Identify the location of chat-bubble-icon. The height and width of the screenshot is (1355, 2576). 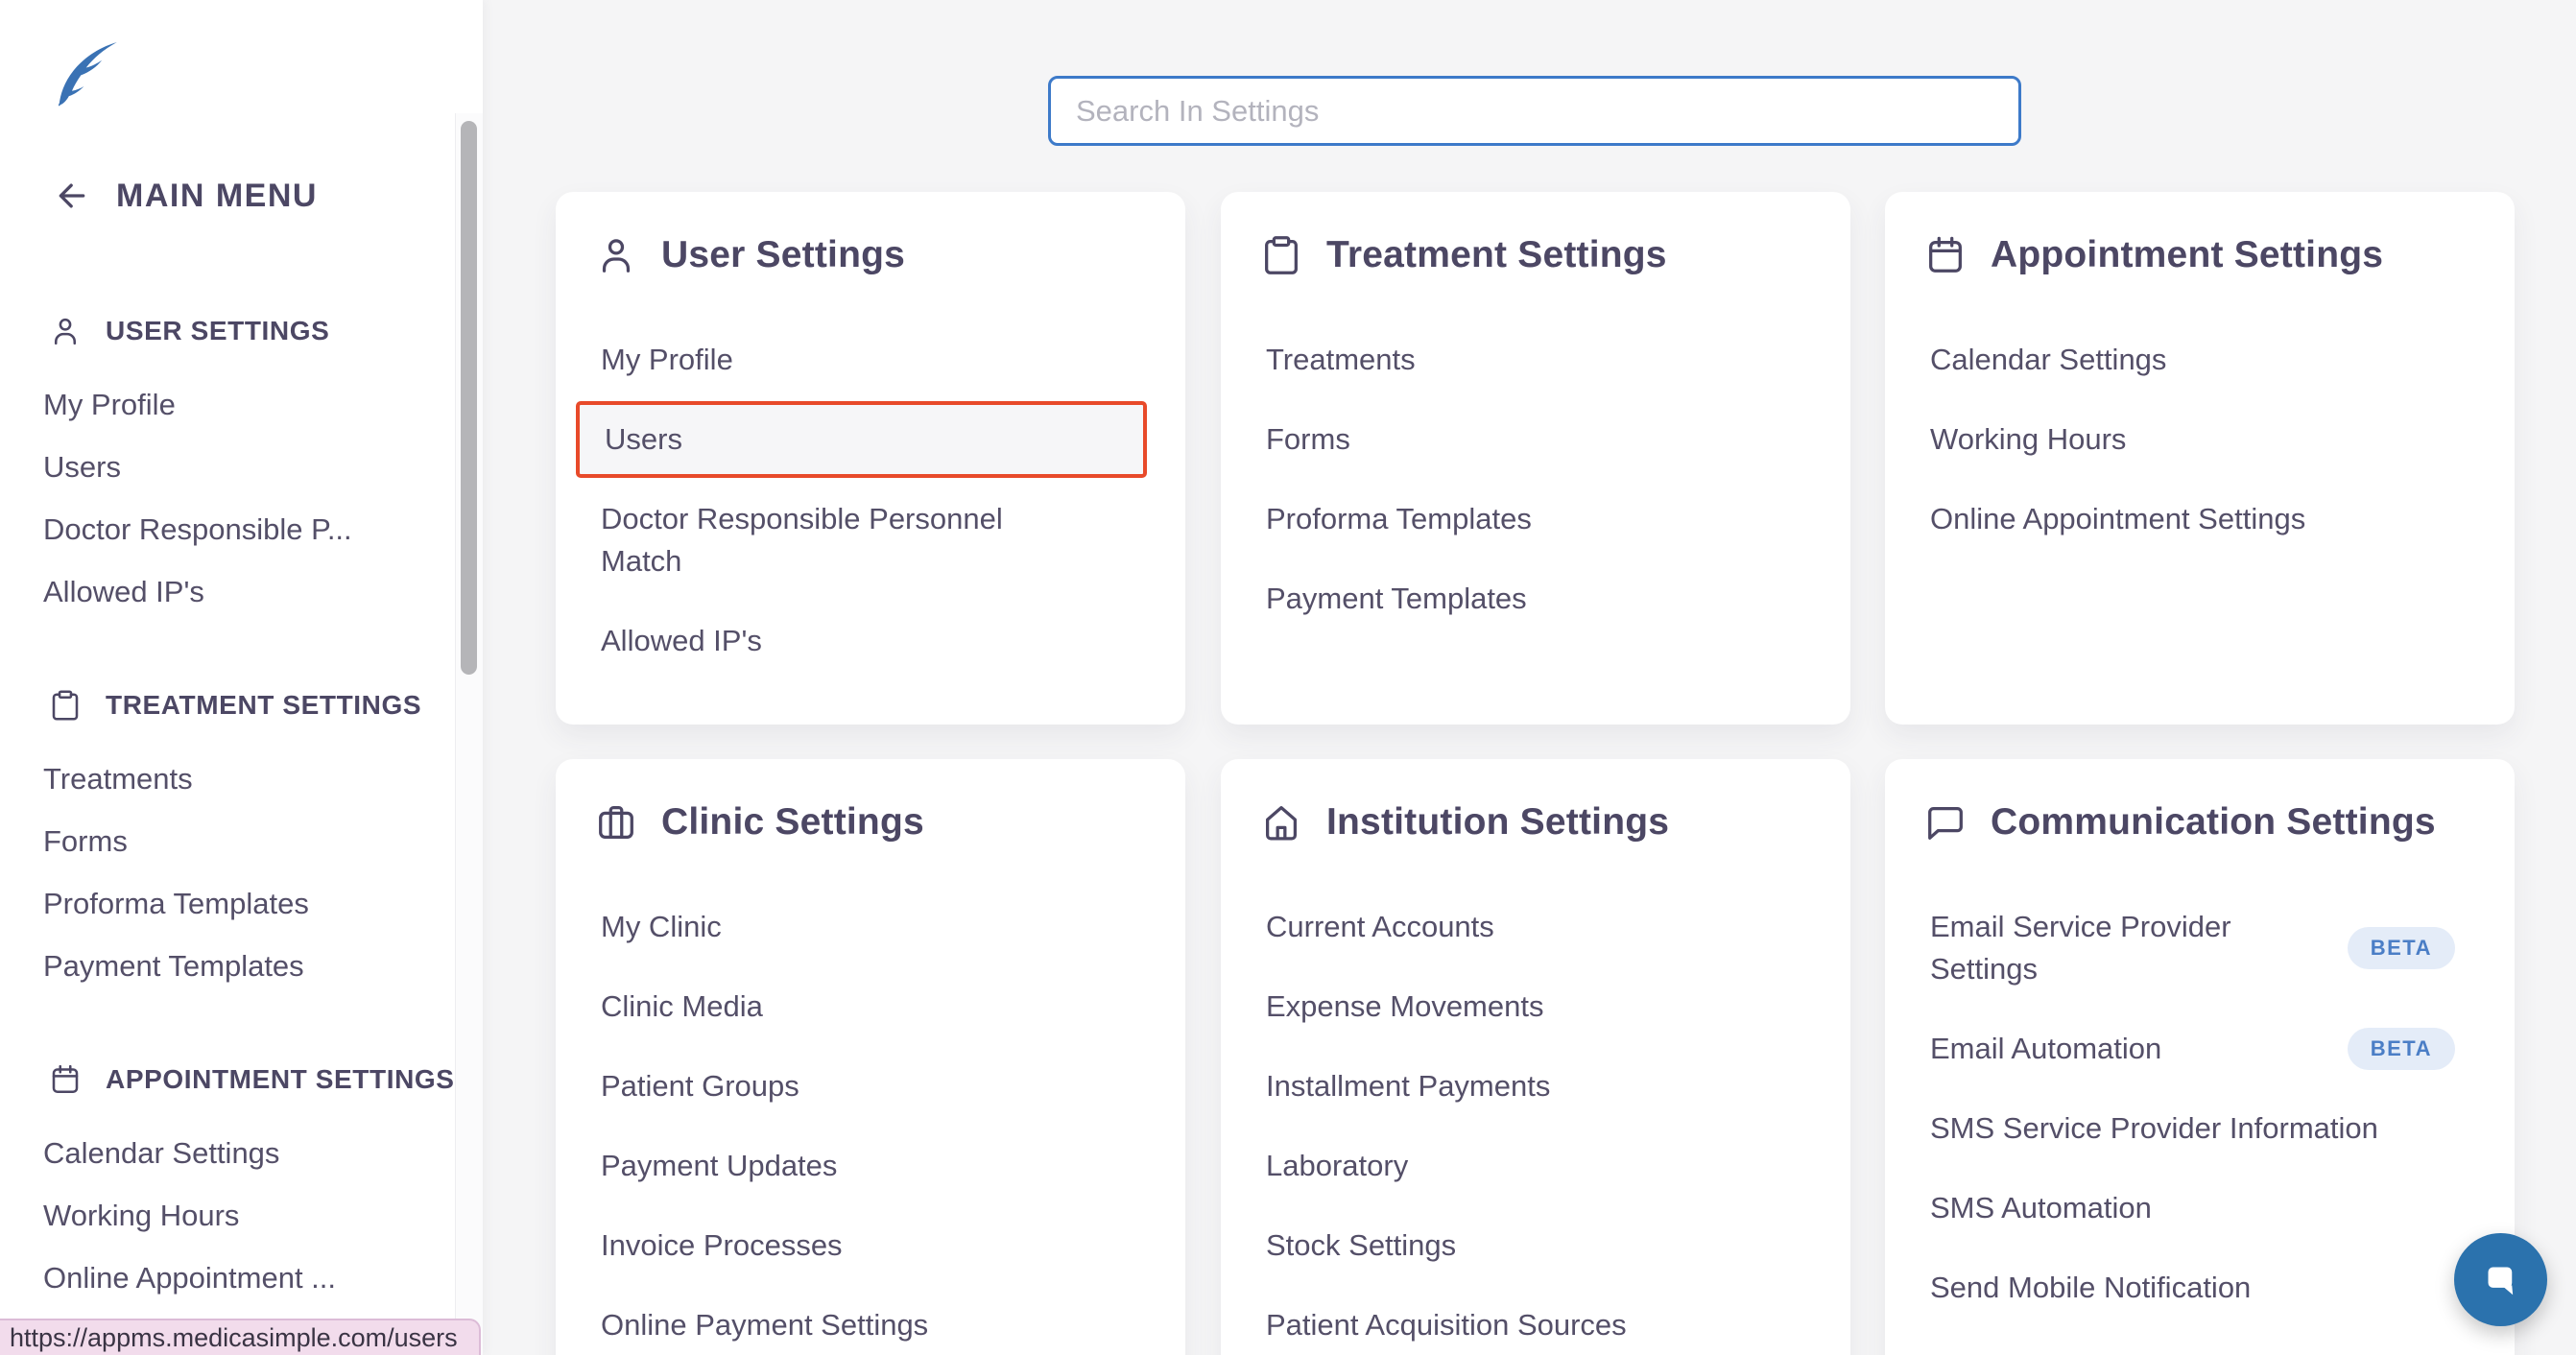
(2500, 1281).